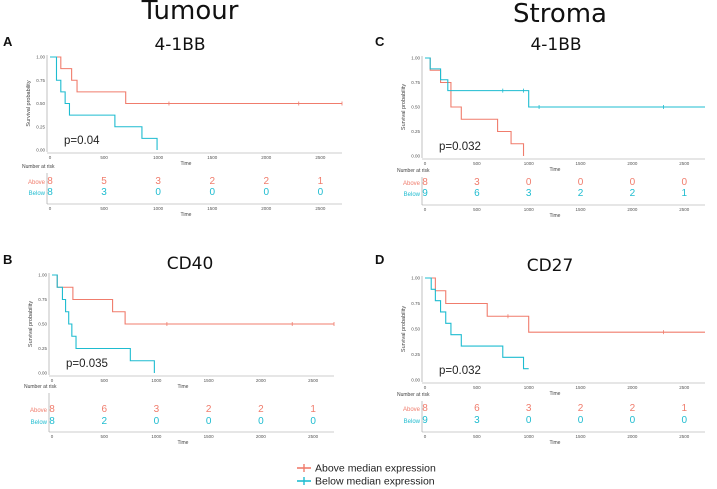 This screenshot has height=489, width=717. What do you see at coordinates (313, 380) in the screenshot?
I see `x-tick-label-b: 2500` at bounding box center [313, 380].